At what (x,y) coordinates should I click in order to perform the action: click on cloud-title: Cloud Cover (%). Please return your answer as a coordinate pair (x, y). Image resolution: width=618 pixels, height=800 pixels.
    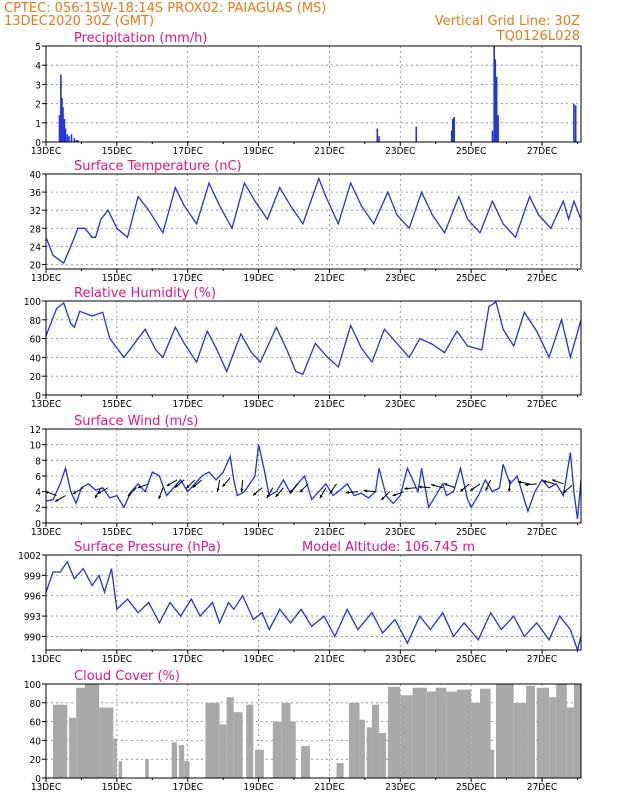
    Looking at the image, I should click on (127, 676).